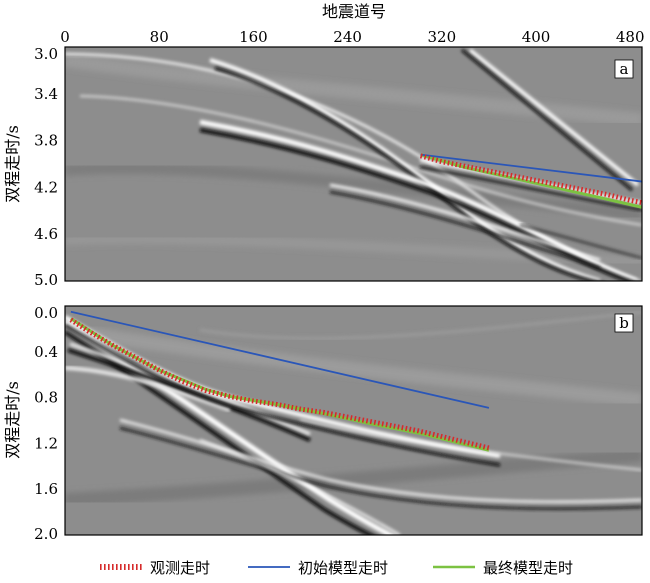 The height and width of the screenshot is (583, 650). I want to click on x-tick-label: 320, so click(441, 37).